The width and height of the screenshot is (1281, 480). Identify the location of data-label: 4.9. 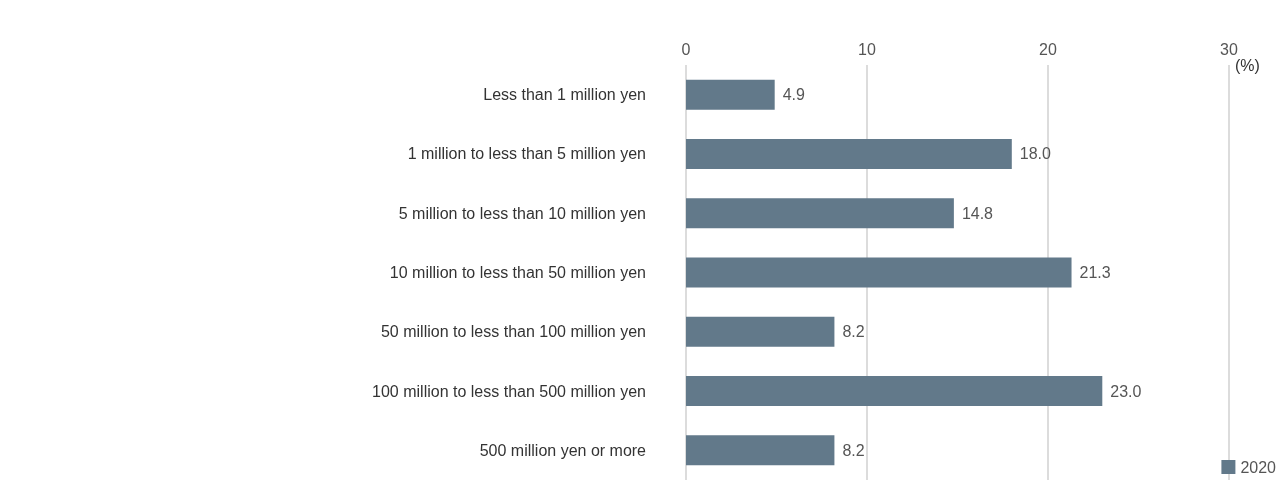
(794, 95).